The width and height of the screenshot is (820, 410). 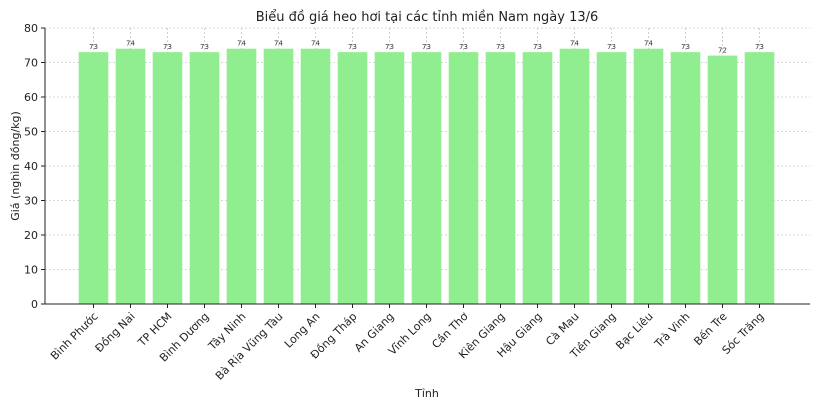 What do you see at coordinates (31, 132) in the screenshot?
I see `y-tick-label: 50` at bounding box center [31, 132].